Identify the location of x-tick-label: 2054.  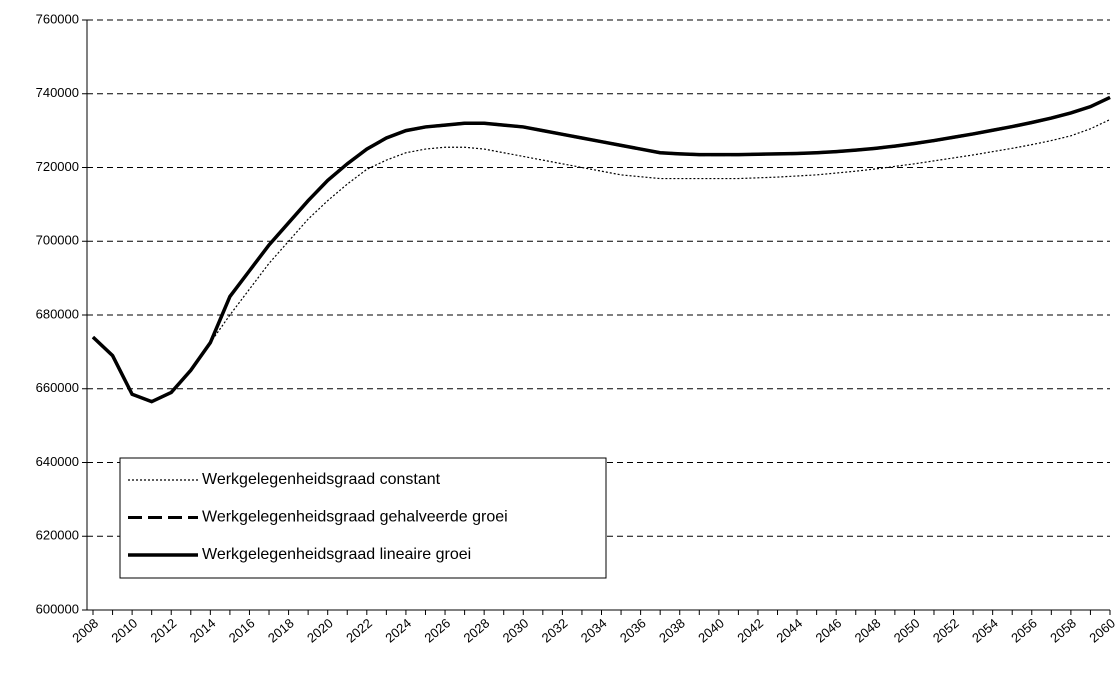
(985, 630).